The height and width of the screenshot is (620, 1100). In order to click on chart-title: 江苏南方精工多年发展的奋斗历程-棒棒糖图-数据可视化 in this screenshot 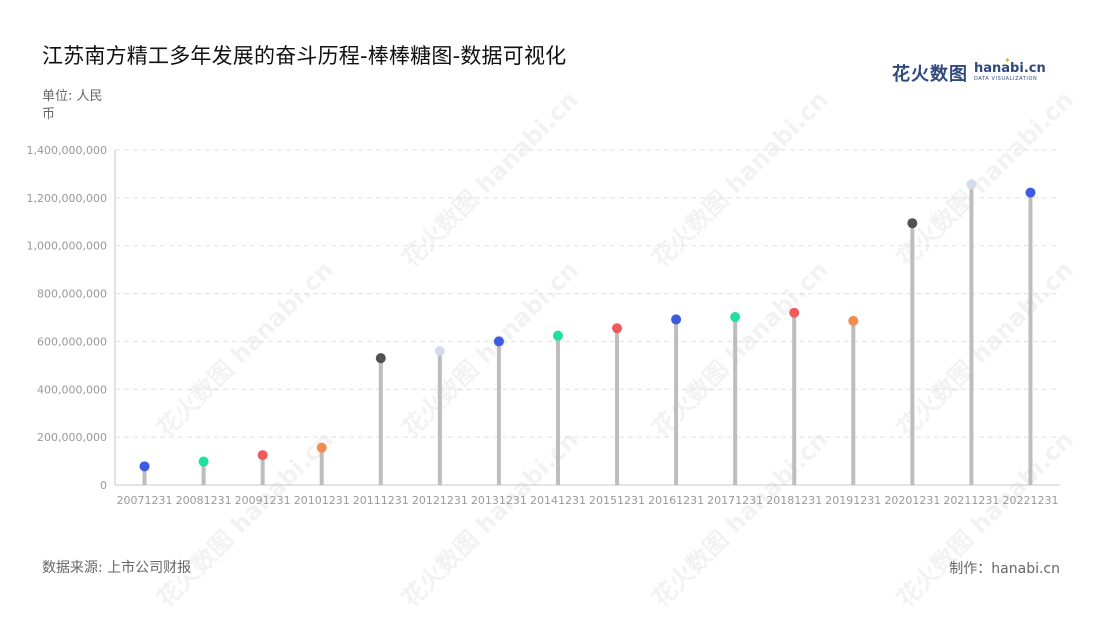, I will do `click(304, 56)`.